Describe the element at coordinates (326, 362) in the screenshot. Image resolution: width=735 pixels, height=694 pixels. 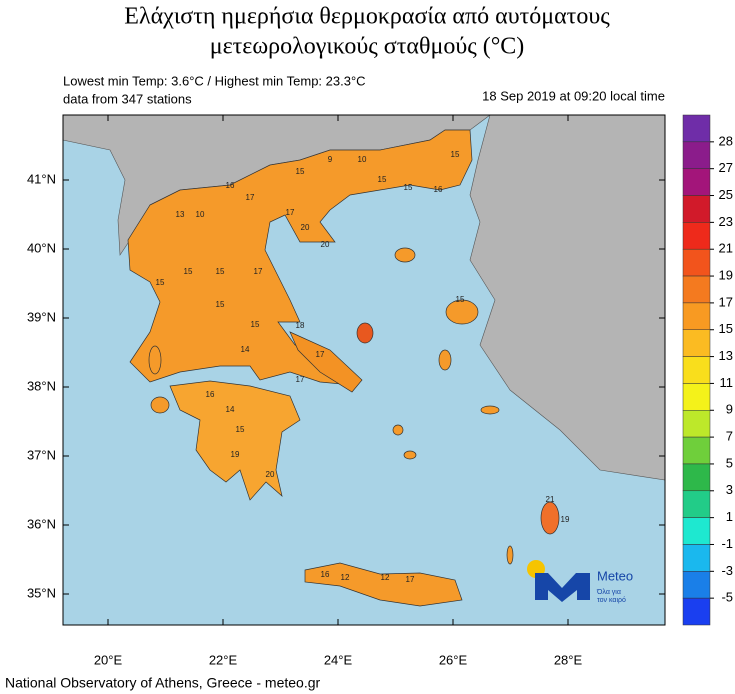
I see `evia` at that location.